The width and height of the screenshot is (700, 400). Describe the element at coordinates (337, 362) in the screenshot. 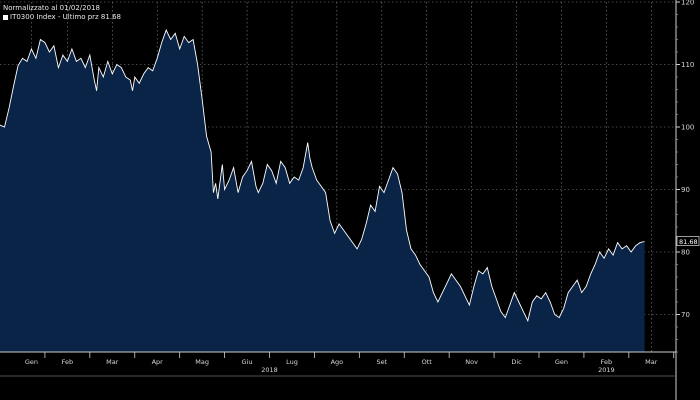

I see `x-month-label: Ago` at that location.